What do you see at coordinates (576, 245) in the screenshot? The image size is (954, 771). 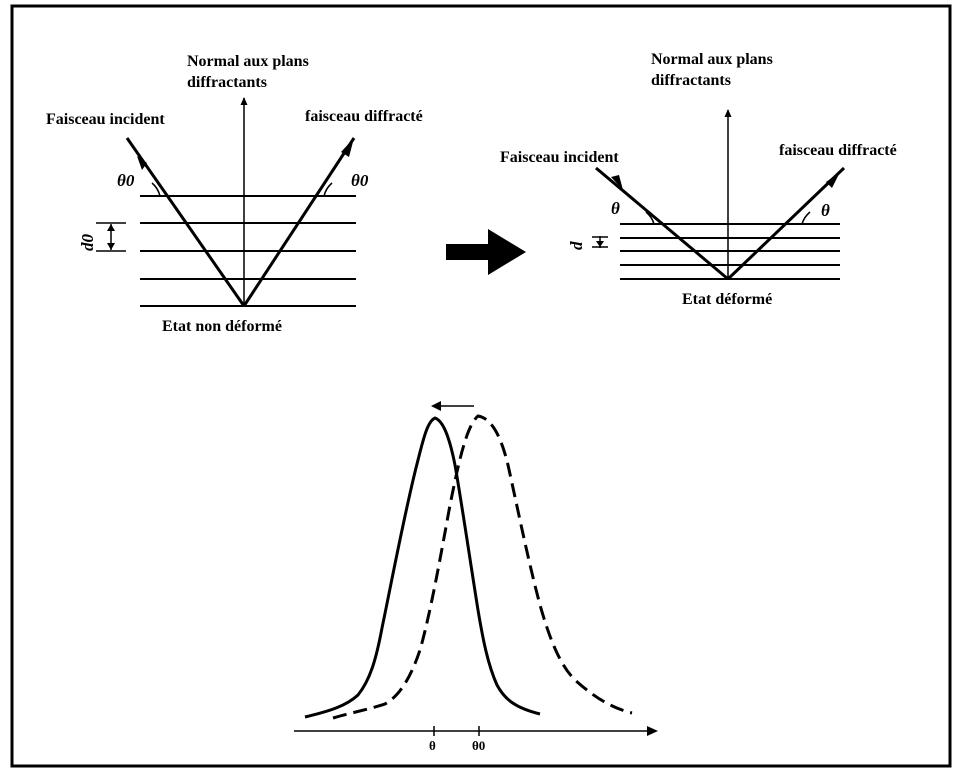 I see `right-spacing-label: d` at bounding box center [576, 245].